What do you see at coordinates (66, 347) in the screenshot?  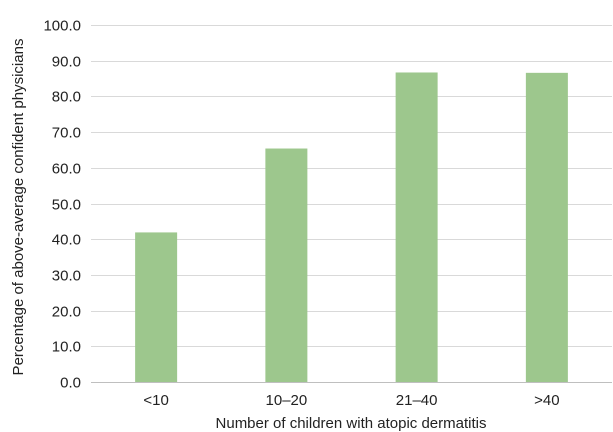 I see `y-tick-label: 10.0` at bounding box center [66, 347].